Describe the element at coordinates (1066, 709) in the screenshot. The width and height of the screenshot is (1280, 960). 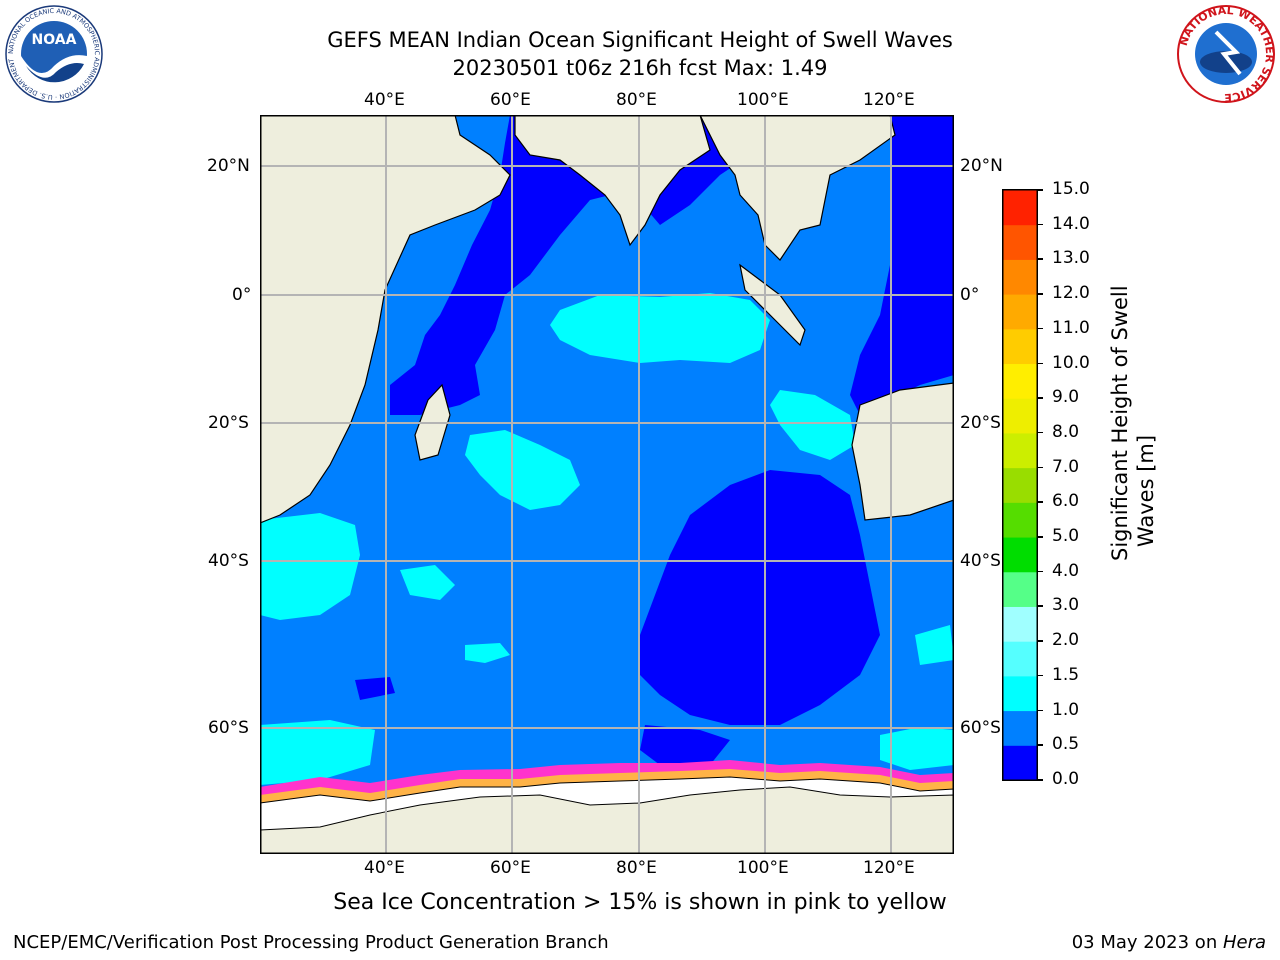
I see `colorbar-tick-label: 1.0` at that location.